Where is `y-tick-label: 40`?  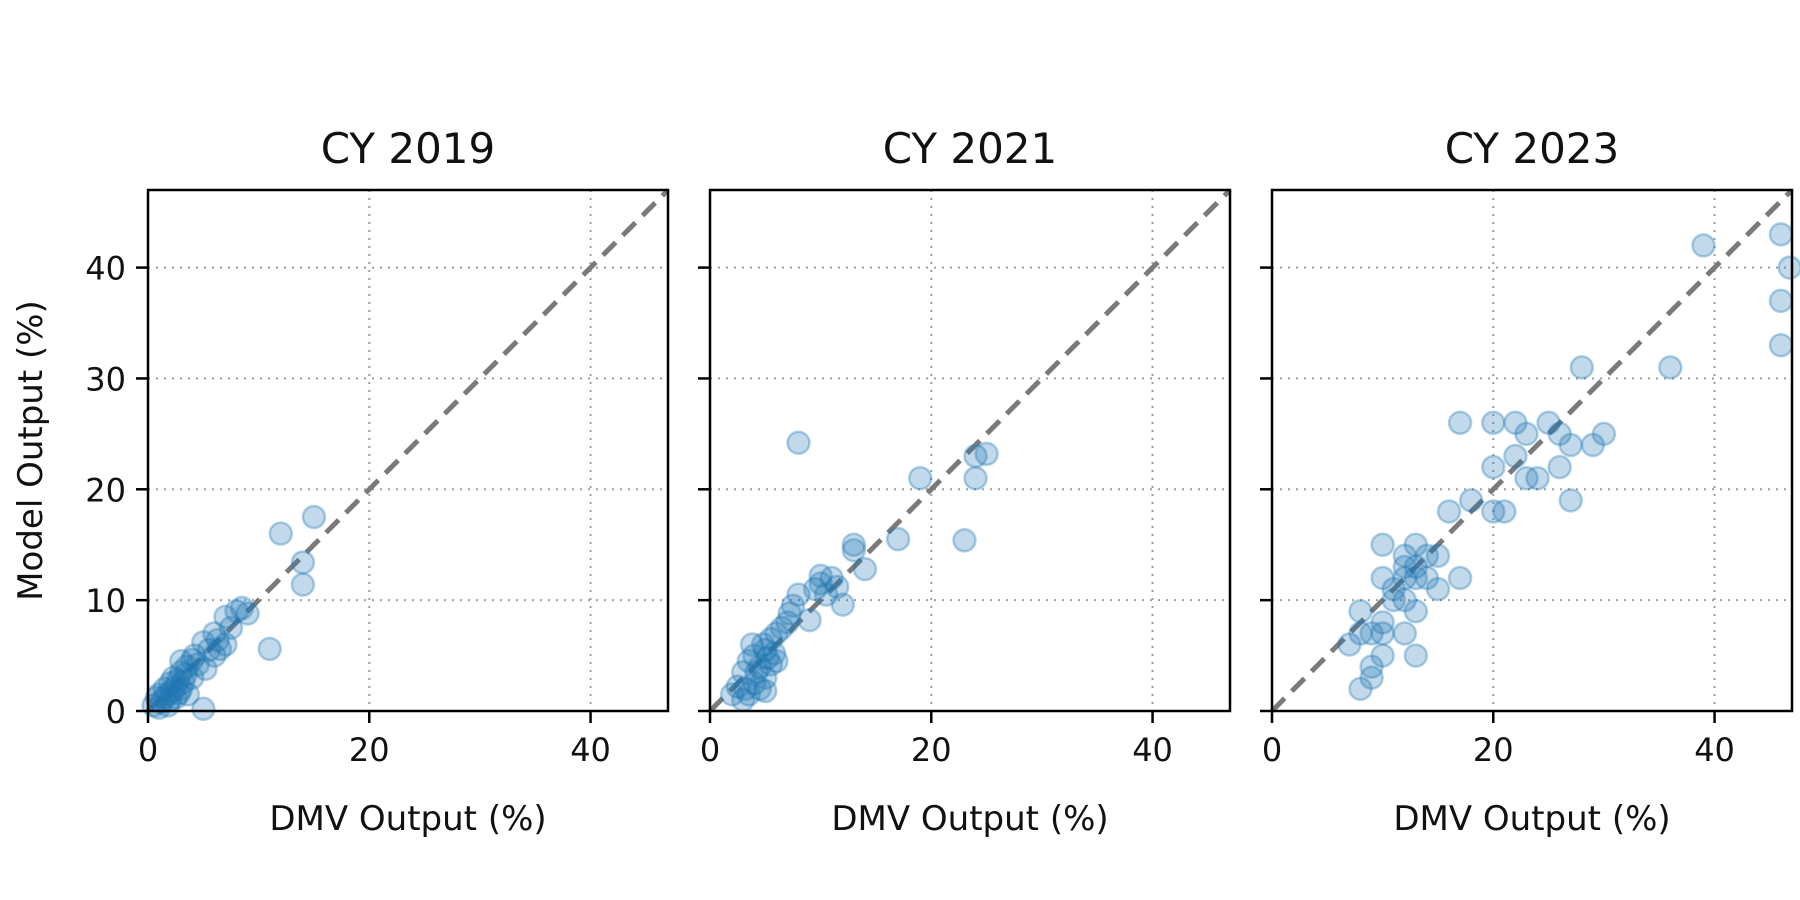
y-tick-label: 40 is located at coordinates (105, 269).